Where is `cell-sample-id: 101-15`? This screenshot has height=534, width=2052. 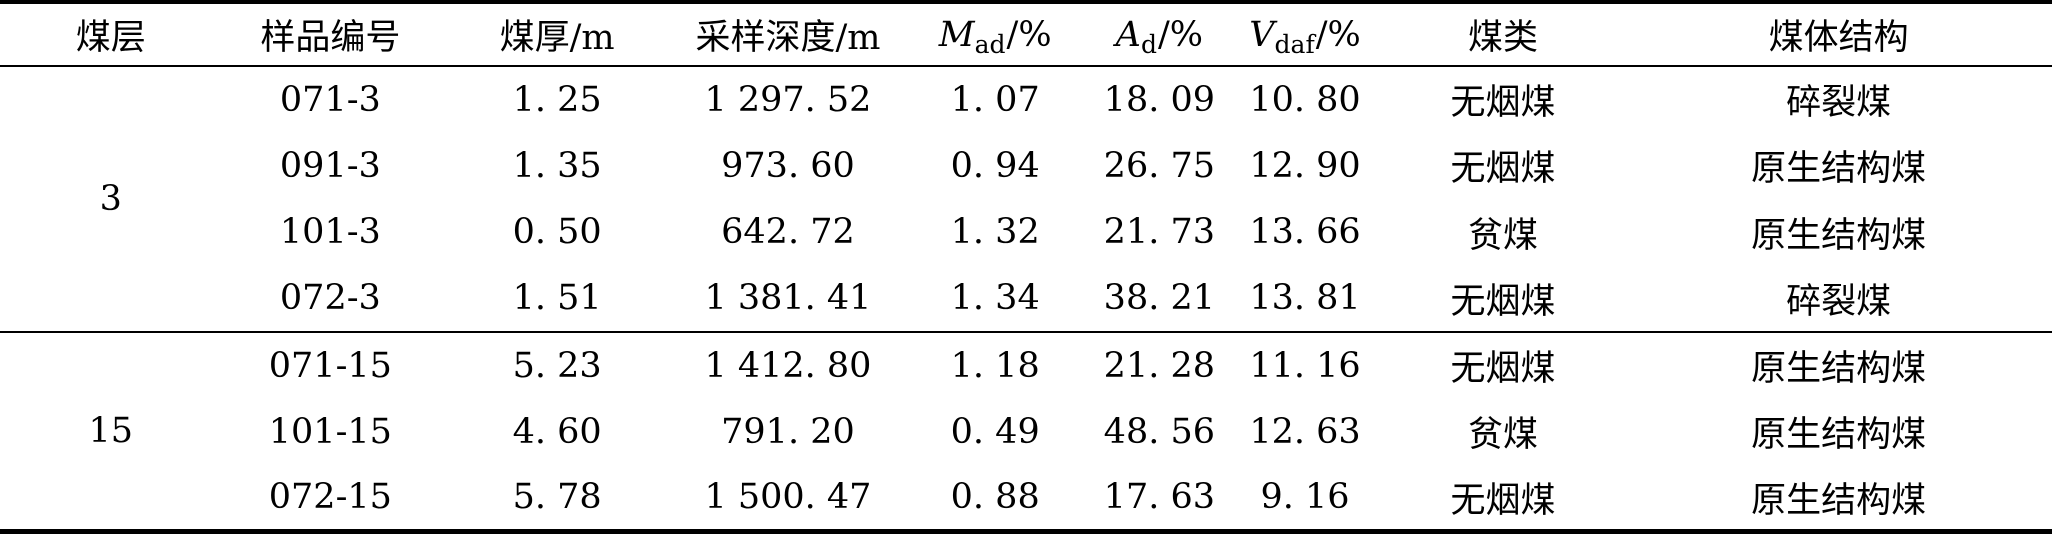
cell-sample-id: 101-15 is located at coordinates (330, 431).